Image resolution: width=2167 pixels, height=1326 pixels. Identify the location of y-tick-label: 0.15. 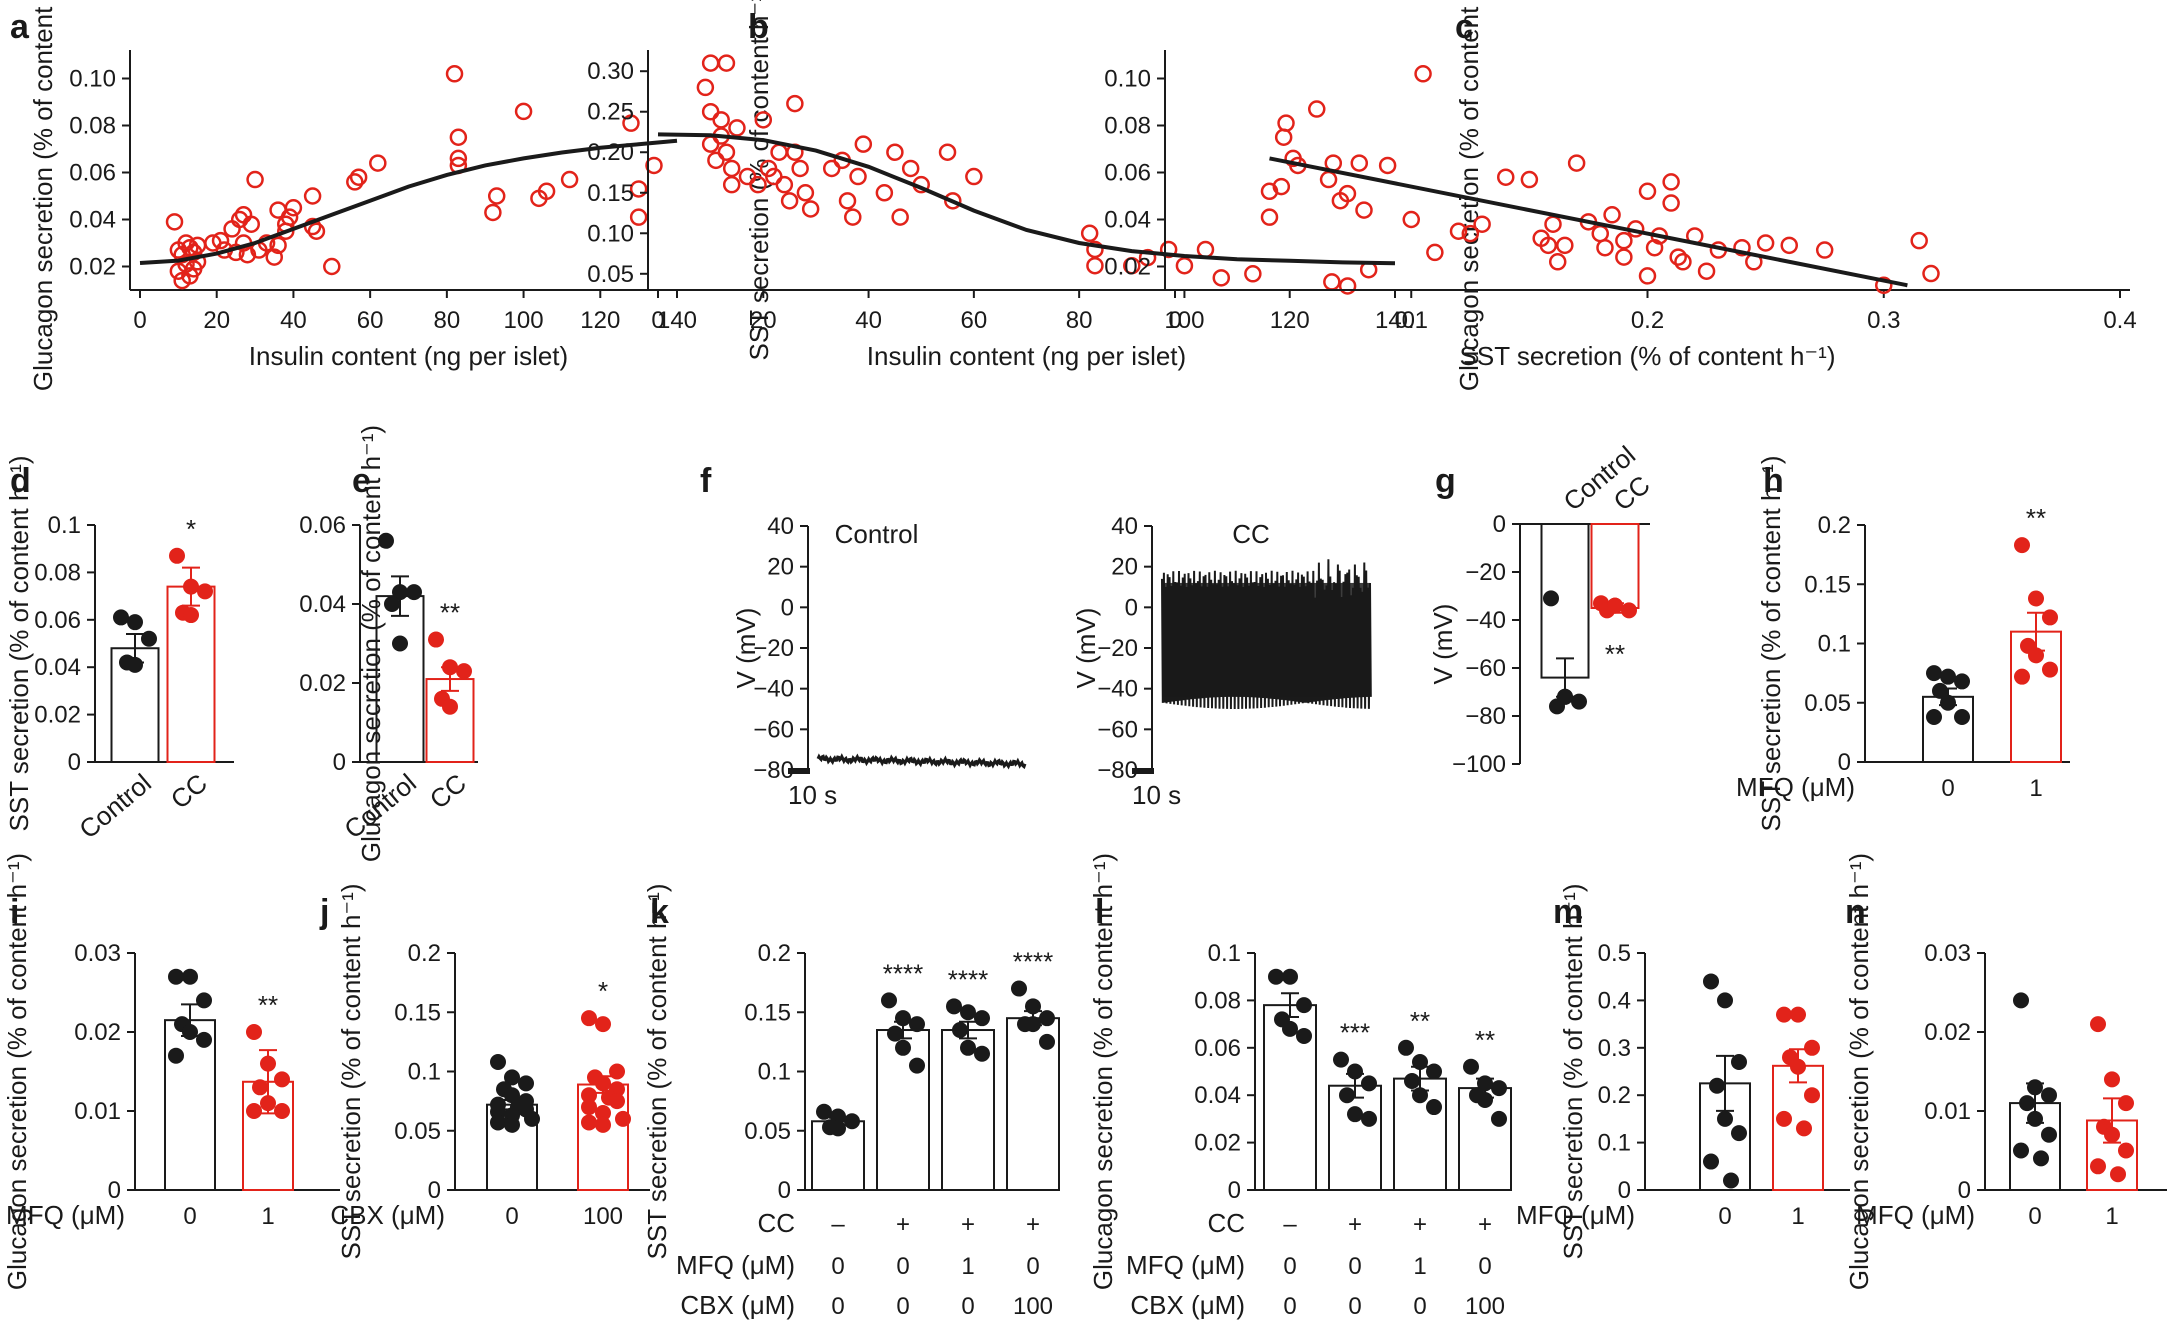
(610, 193).